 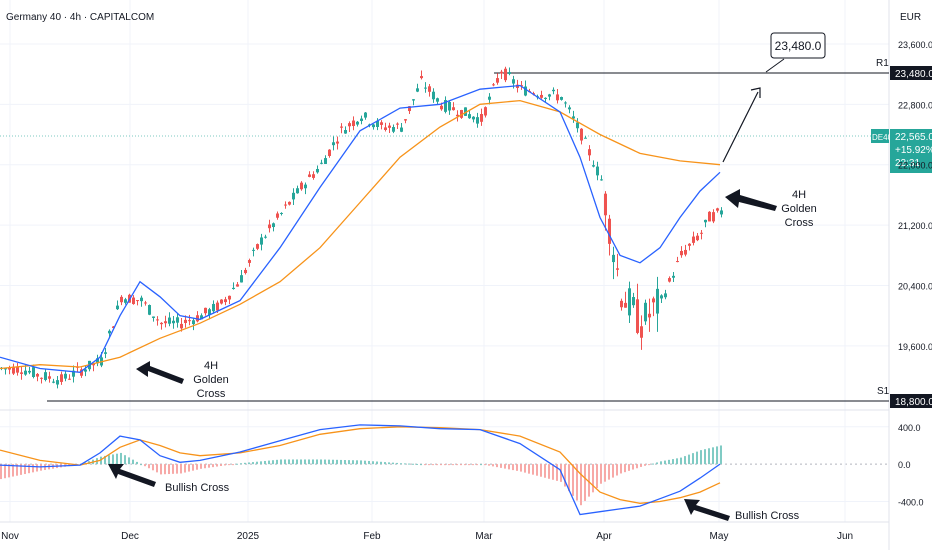 I want to click on price-axis-tick: 20,400.0, so click(x=915, y=286).